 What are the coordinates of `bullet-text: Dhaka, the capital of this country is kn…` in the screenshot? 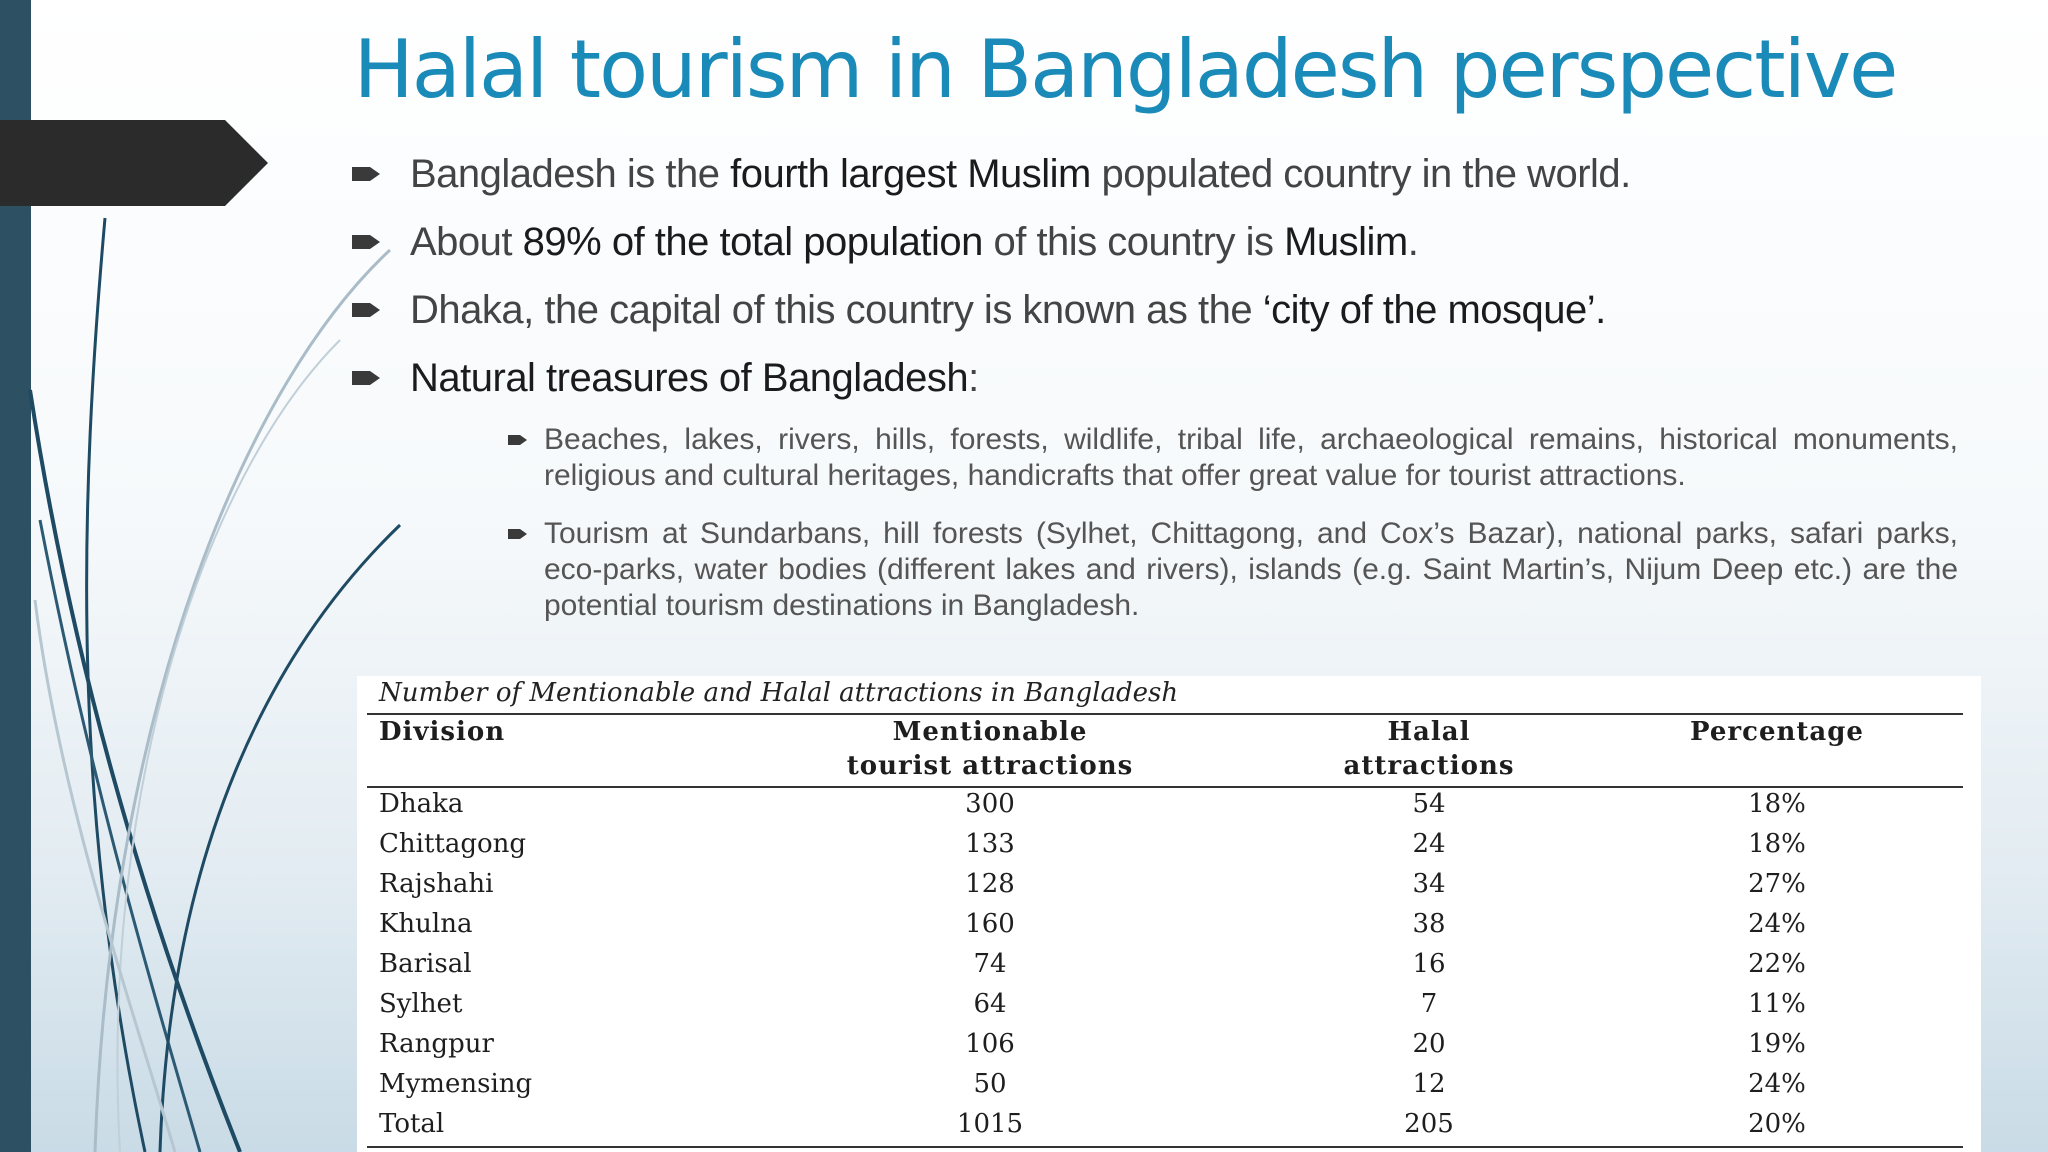 It's located at (836, 310).